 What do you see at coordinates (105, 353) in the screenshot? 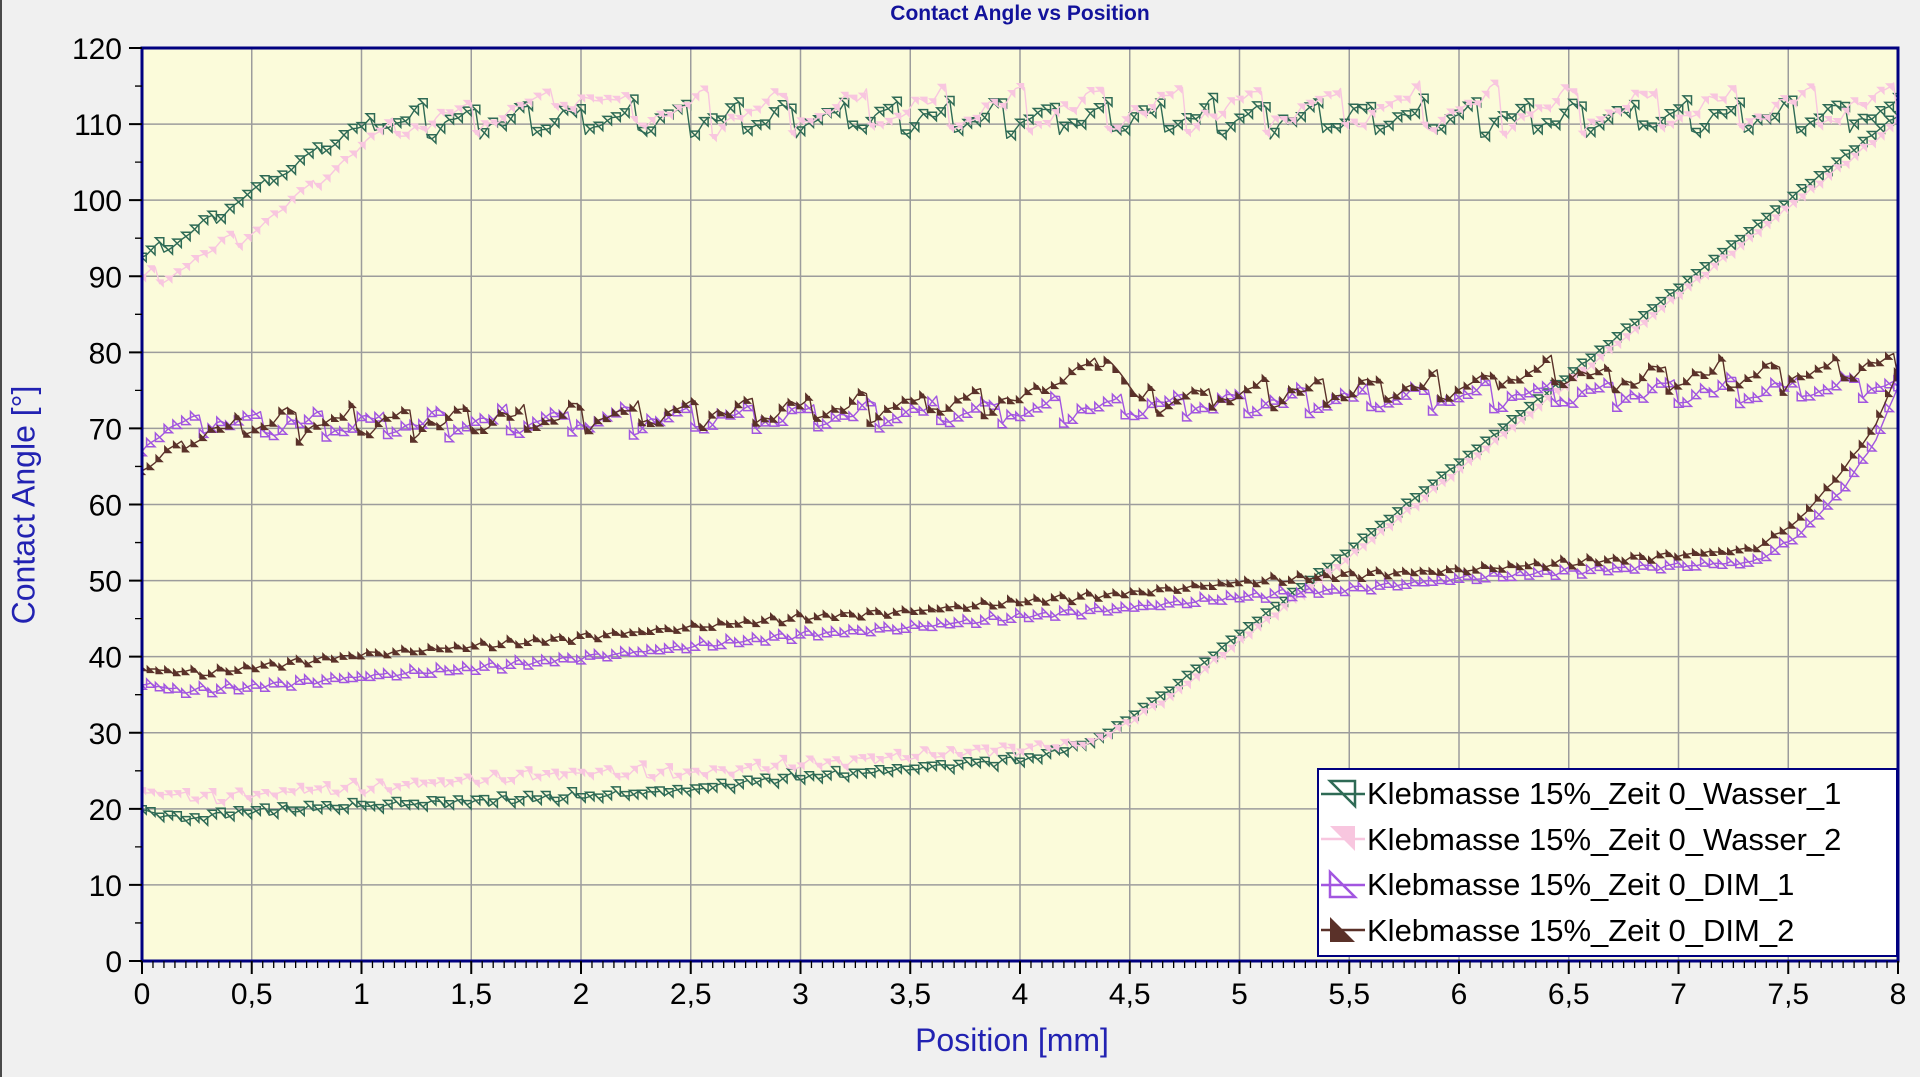
I see `y-tick-label: 80` at bounding box center [105, 353].